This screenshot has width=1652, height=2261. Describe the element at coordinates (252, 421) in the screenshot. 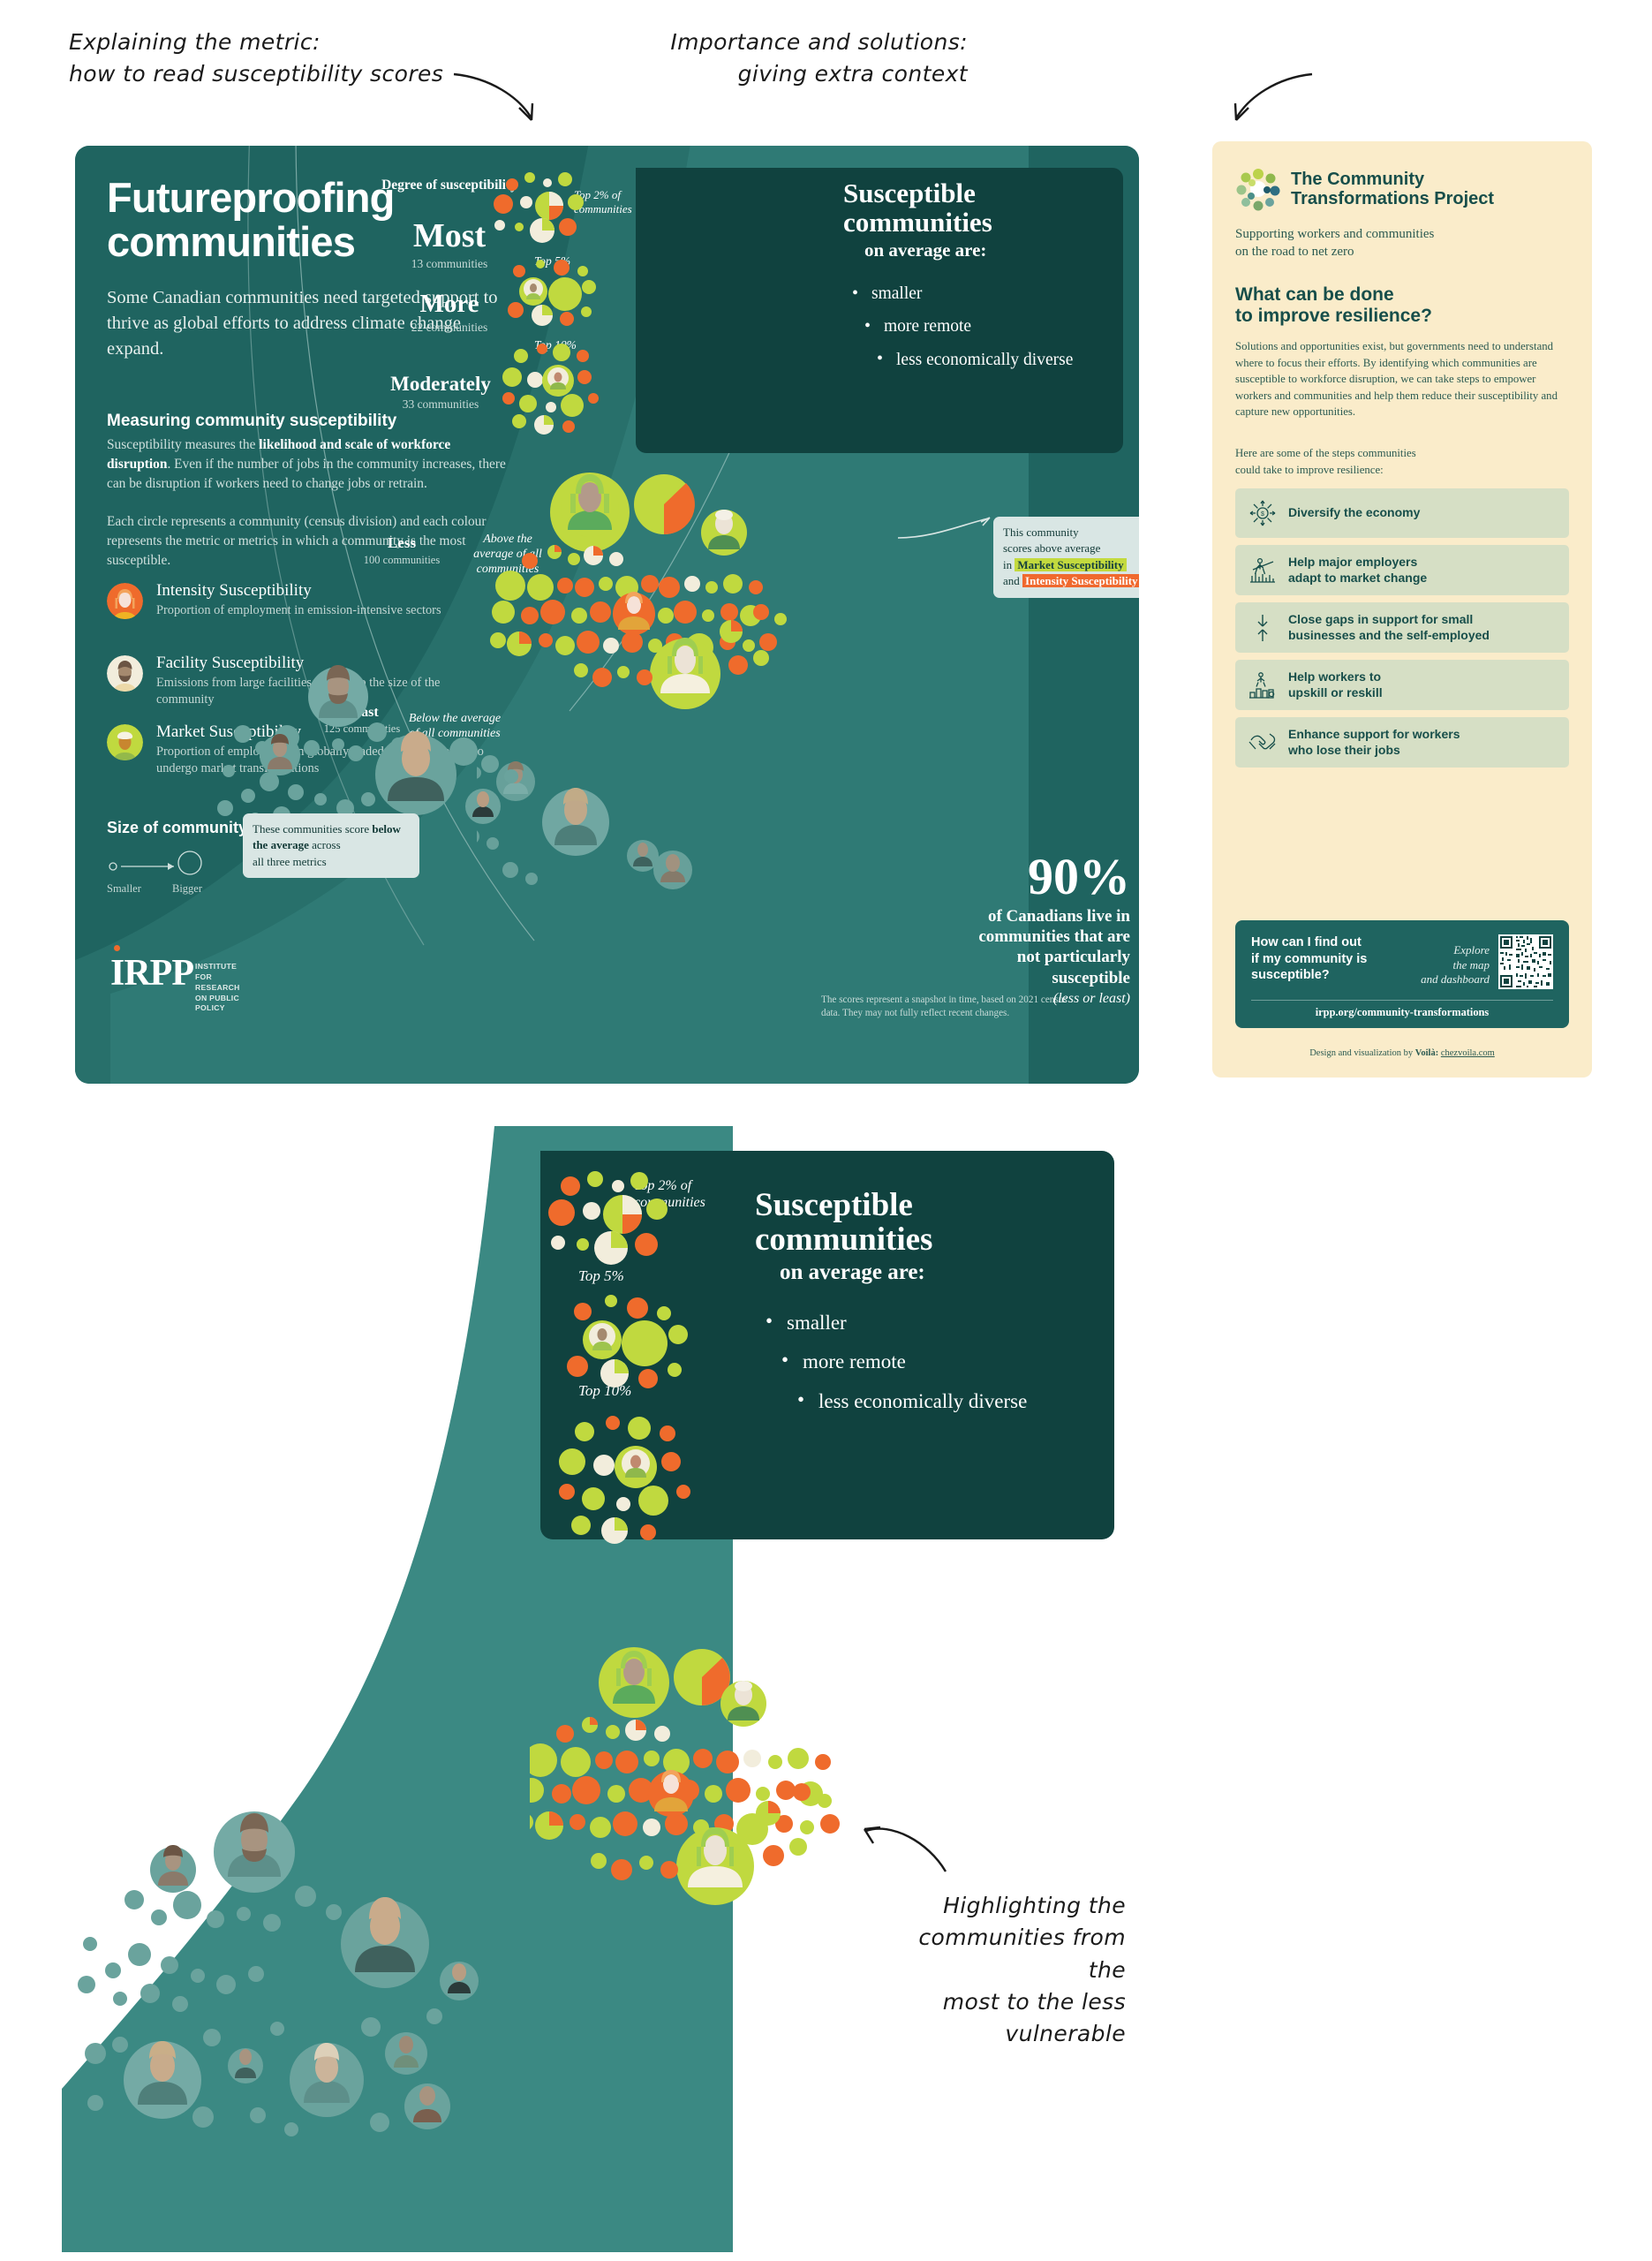

I see `section-heading: Measuring community susceptibility` at that location.